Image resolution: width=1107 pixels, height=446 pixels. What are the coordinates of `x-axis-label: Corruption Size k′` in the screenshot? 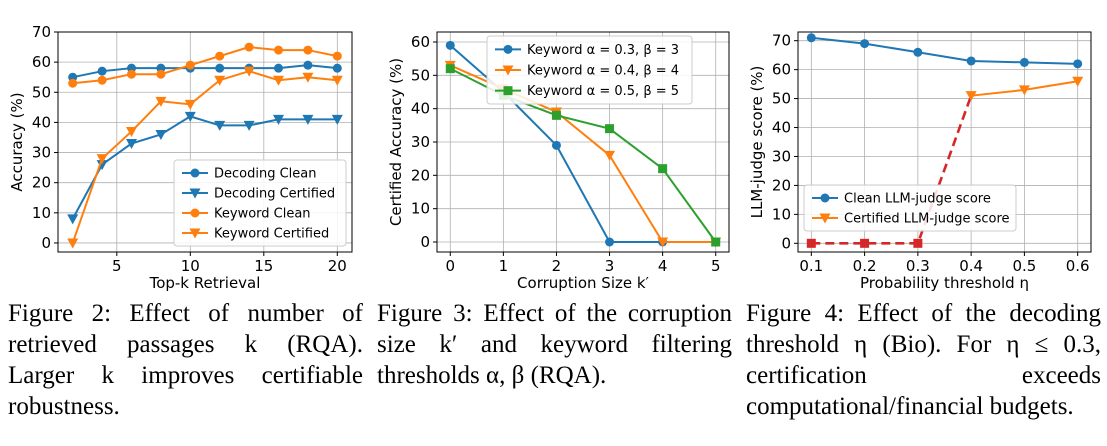 It's located at (583, 283).